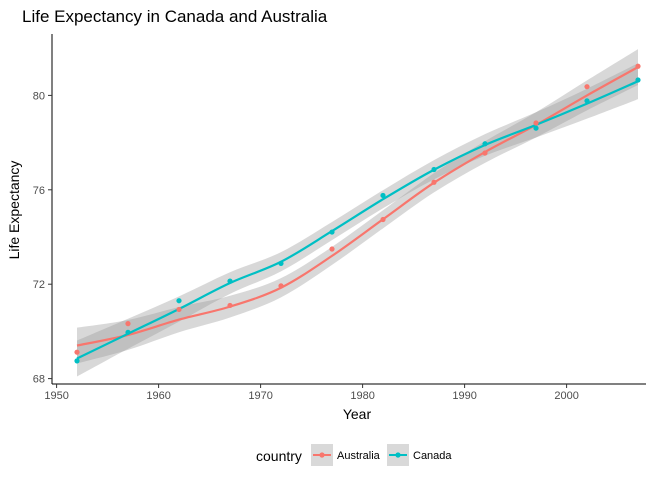  What do you see at coordinates (464, 396) in the screenshot?
I see `x-tick-label: 1990` at bounding box center [464, 396].